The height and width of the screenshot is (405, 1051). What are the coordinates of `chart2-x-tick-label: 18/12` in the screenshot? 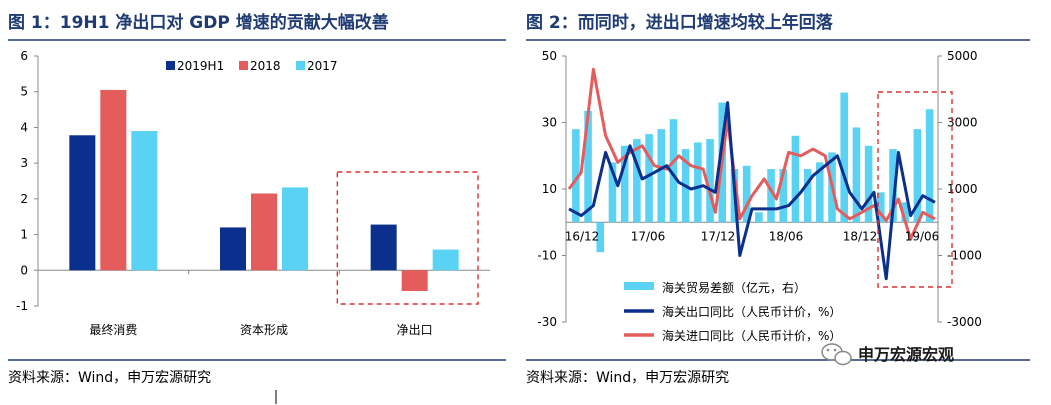 It's located at (860, 236).